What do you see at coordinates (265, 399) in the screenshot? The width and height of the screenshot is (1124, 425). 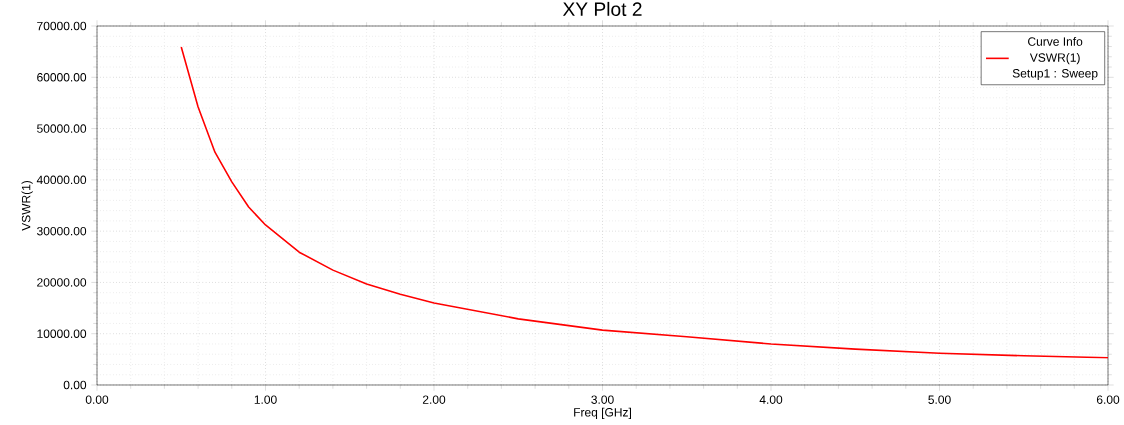 I see `x-tick-label: 1.00` at bounding box center [265, 399].